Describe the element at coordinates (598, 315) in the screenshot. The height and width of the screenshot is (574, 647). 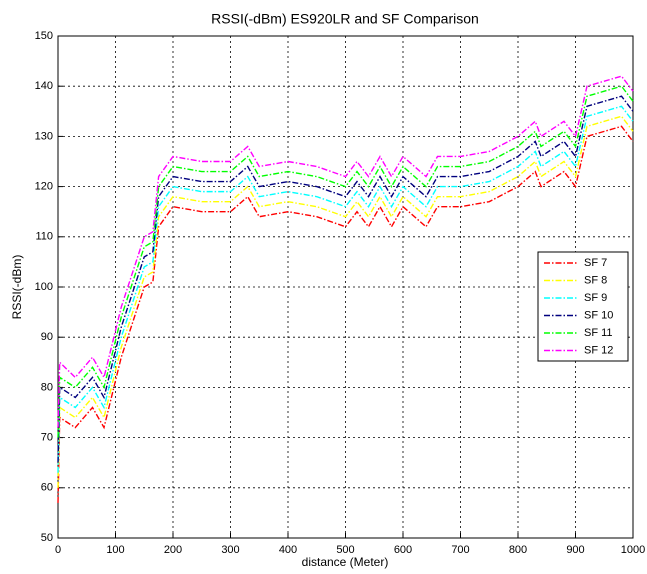
I see `legend-label: SF 10` at that location.